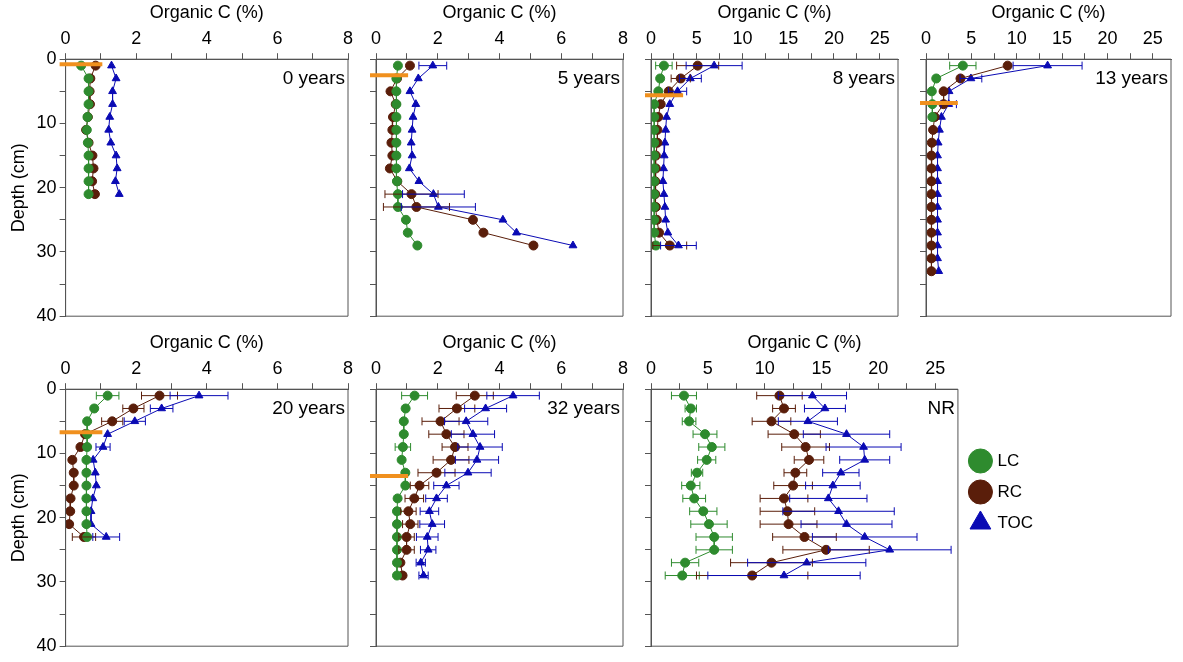  I want to click on annotation: 8 years, so click(863, 77).